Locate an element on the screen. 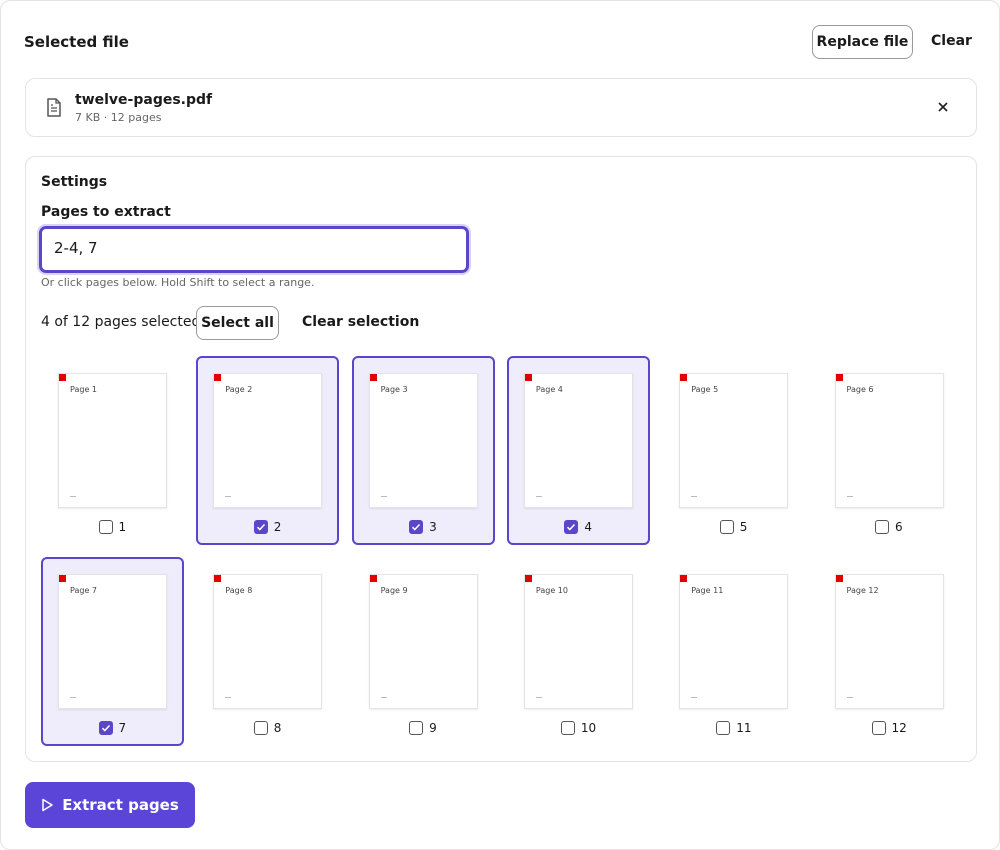 Image resolution: width=1000 pixels, height=850 pixels. page-checkbox-row: 9 is located at coordinates (423, 728).